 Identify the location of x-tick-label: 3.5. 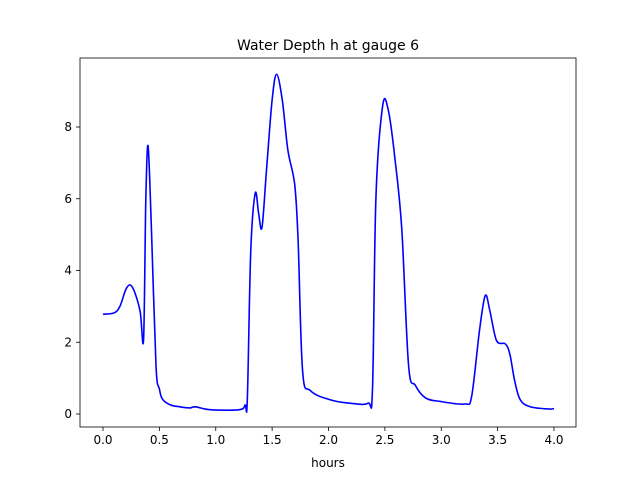
(497, 440).